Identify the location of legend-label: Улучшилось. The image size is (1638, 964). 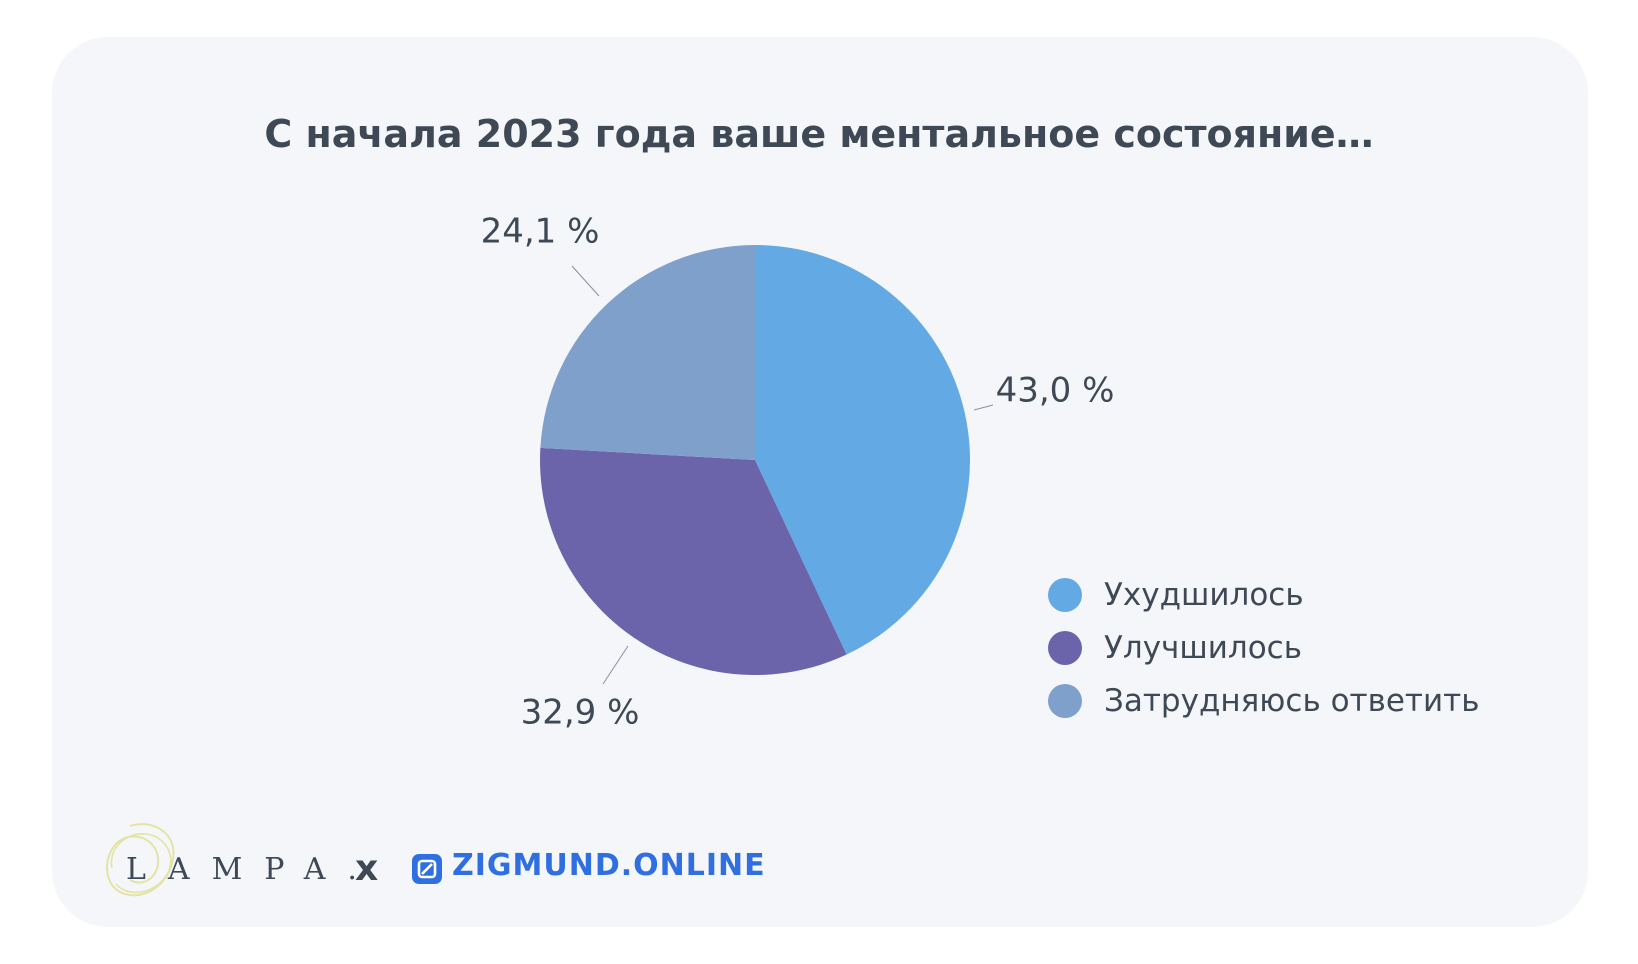
(1203, 647).